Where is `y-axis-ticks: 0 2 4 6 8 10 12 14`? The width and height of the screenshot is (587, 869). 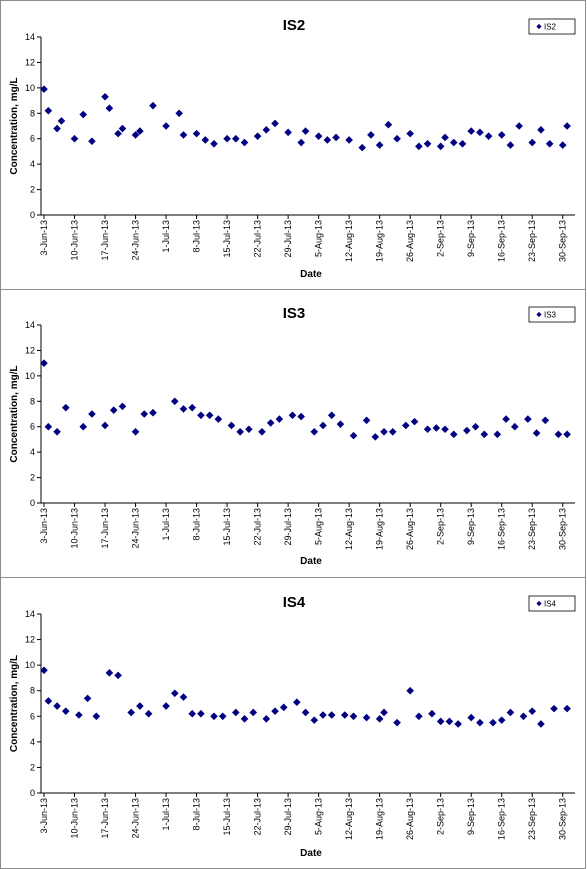 y-axis-ticks: 0 2 4 6 8 10 12 14 is located at coordinates (33, 126).